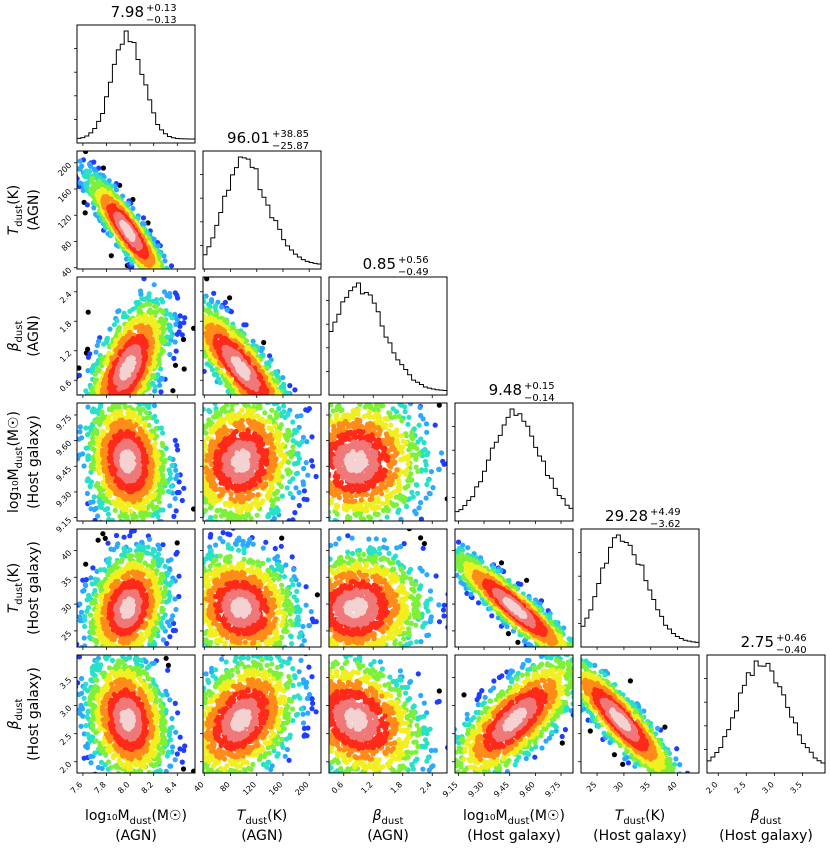 Image resolution: width=830 pixels, height=855 pixels. Describe the element at coordinates (64, 221) in the screenshot. I see `y-tick-label: 120` at that location.